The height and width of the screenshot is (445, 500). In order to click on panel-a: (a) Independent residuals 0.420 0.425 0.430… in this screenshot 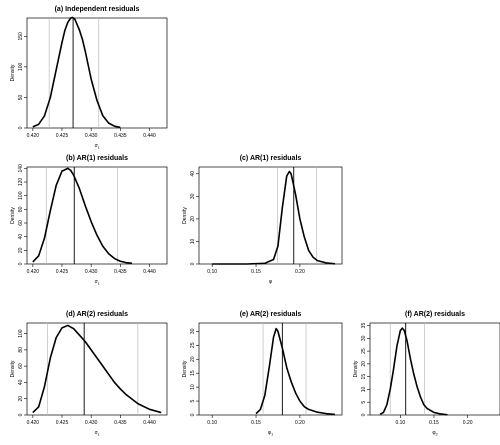, I will do `click(89, 78)`.